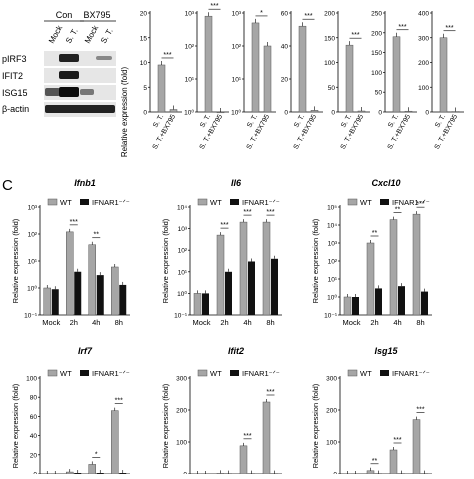  What do you see at coordinates (376, 14) in the screenshot?
I see `top-chart-tick-label: 250` at bounding box center [376, 14].